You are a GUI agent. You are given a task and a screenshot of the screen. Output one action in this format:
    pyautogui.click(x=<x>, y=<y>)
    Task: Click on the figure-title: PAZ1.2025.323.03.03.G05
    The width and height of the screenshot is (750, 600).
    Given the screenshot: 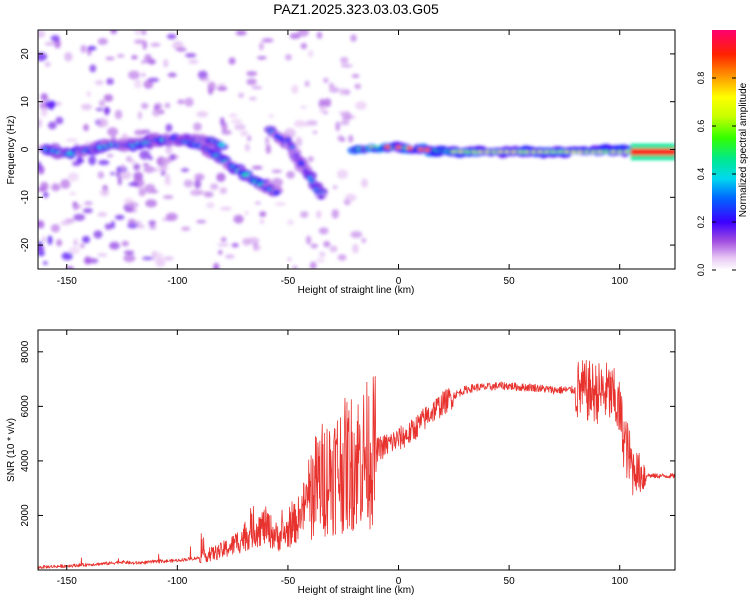 What is the action you would take?
    pyautogui.click(x=356, y=9)
    